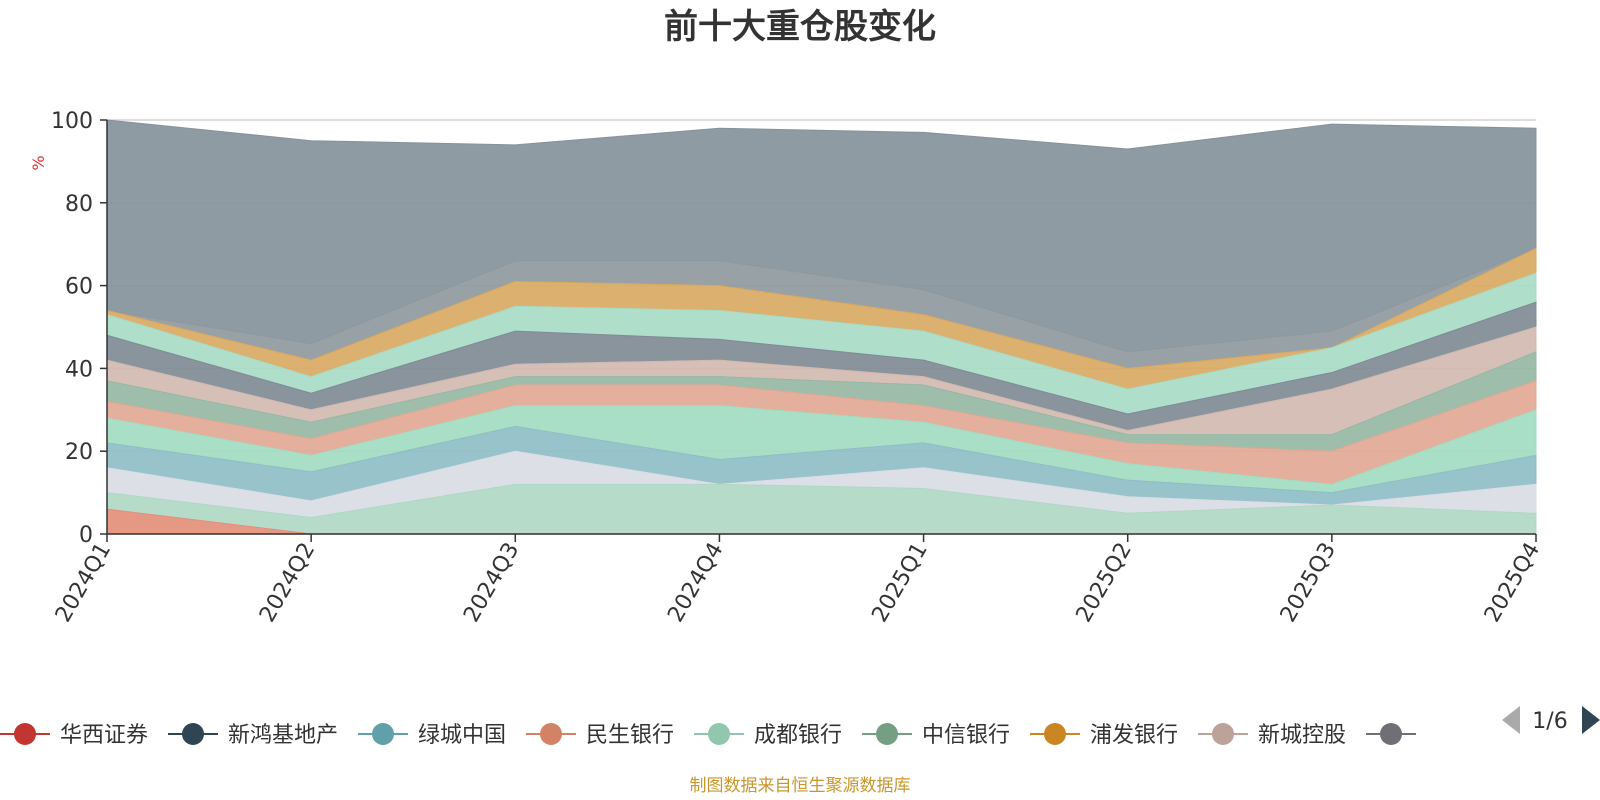 The height and width of the screenshot is (800, 1600). I want to click on y-axis-unit: %, so click(38, 162).